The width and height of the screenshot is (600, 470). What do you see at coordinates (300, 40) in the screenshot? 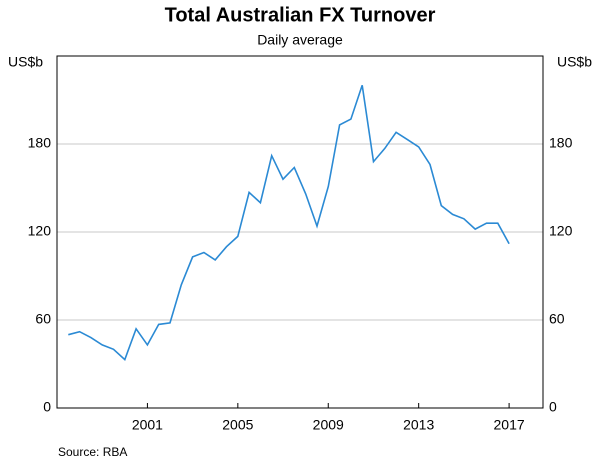
I see `chart-subtitle: Daily average` at bounding box center [300, 40].